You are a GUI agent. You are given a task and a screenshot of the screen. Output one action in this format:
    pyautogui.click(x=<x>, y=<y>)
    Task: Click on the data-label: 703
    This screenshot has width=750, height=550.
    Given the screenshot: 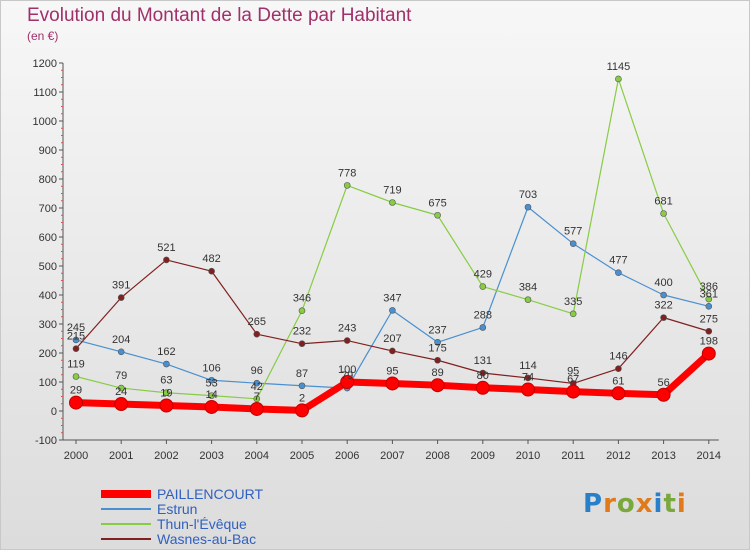 What is the action you would take?
    pyautogui.click(x=528, y=195)
    